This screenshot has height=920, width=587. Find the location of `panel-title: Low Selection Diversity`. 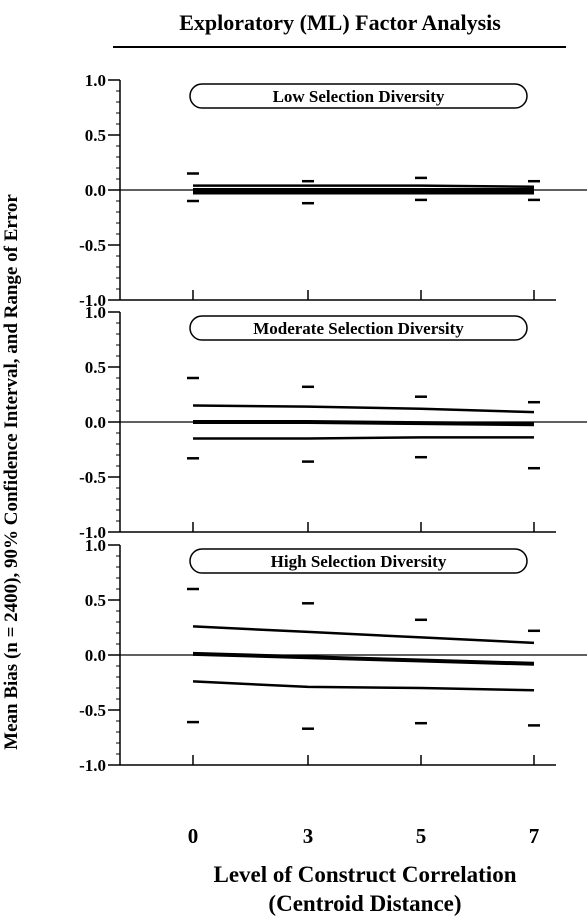

panel-title: Low Selection Diversity is located at coordinates (359, 96).